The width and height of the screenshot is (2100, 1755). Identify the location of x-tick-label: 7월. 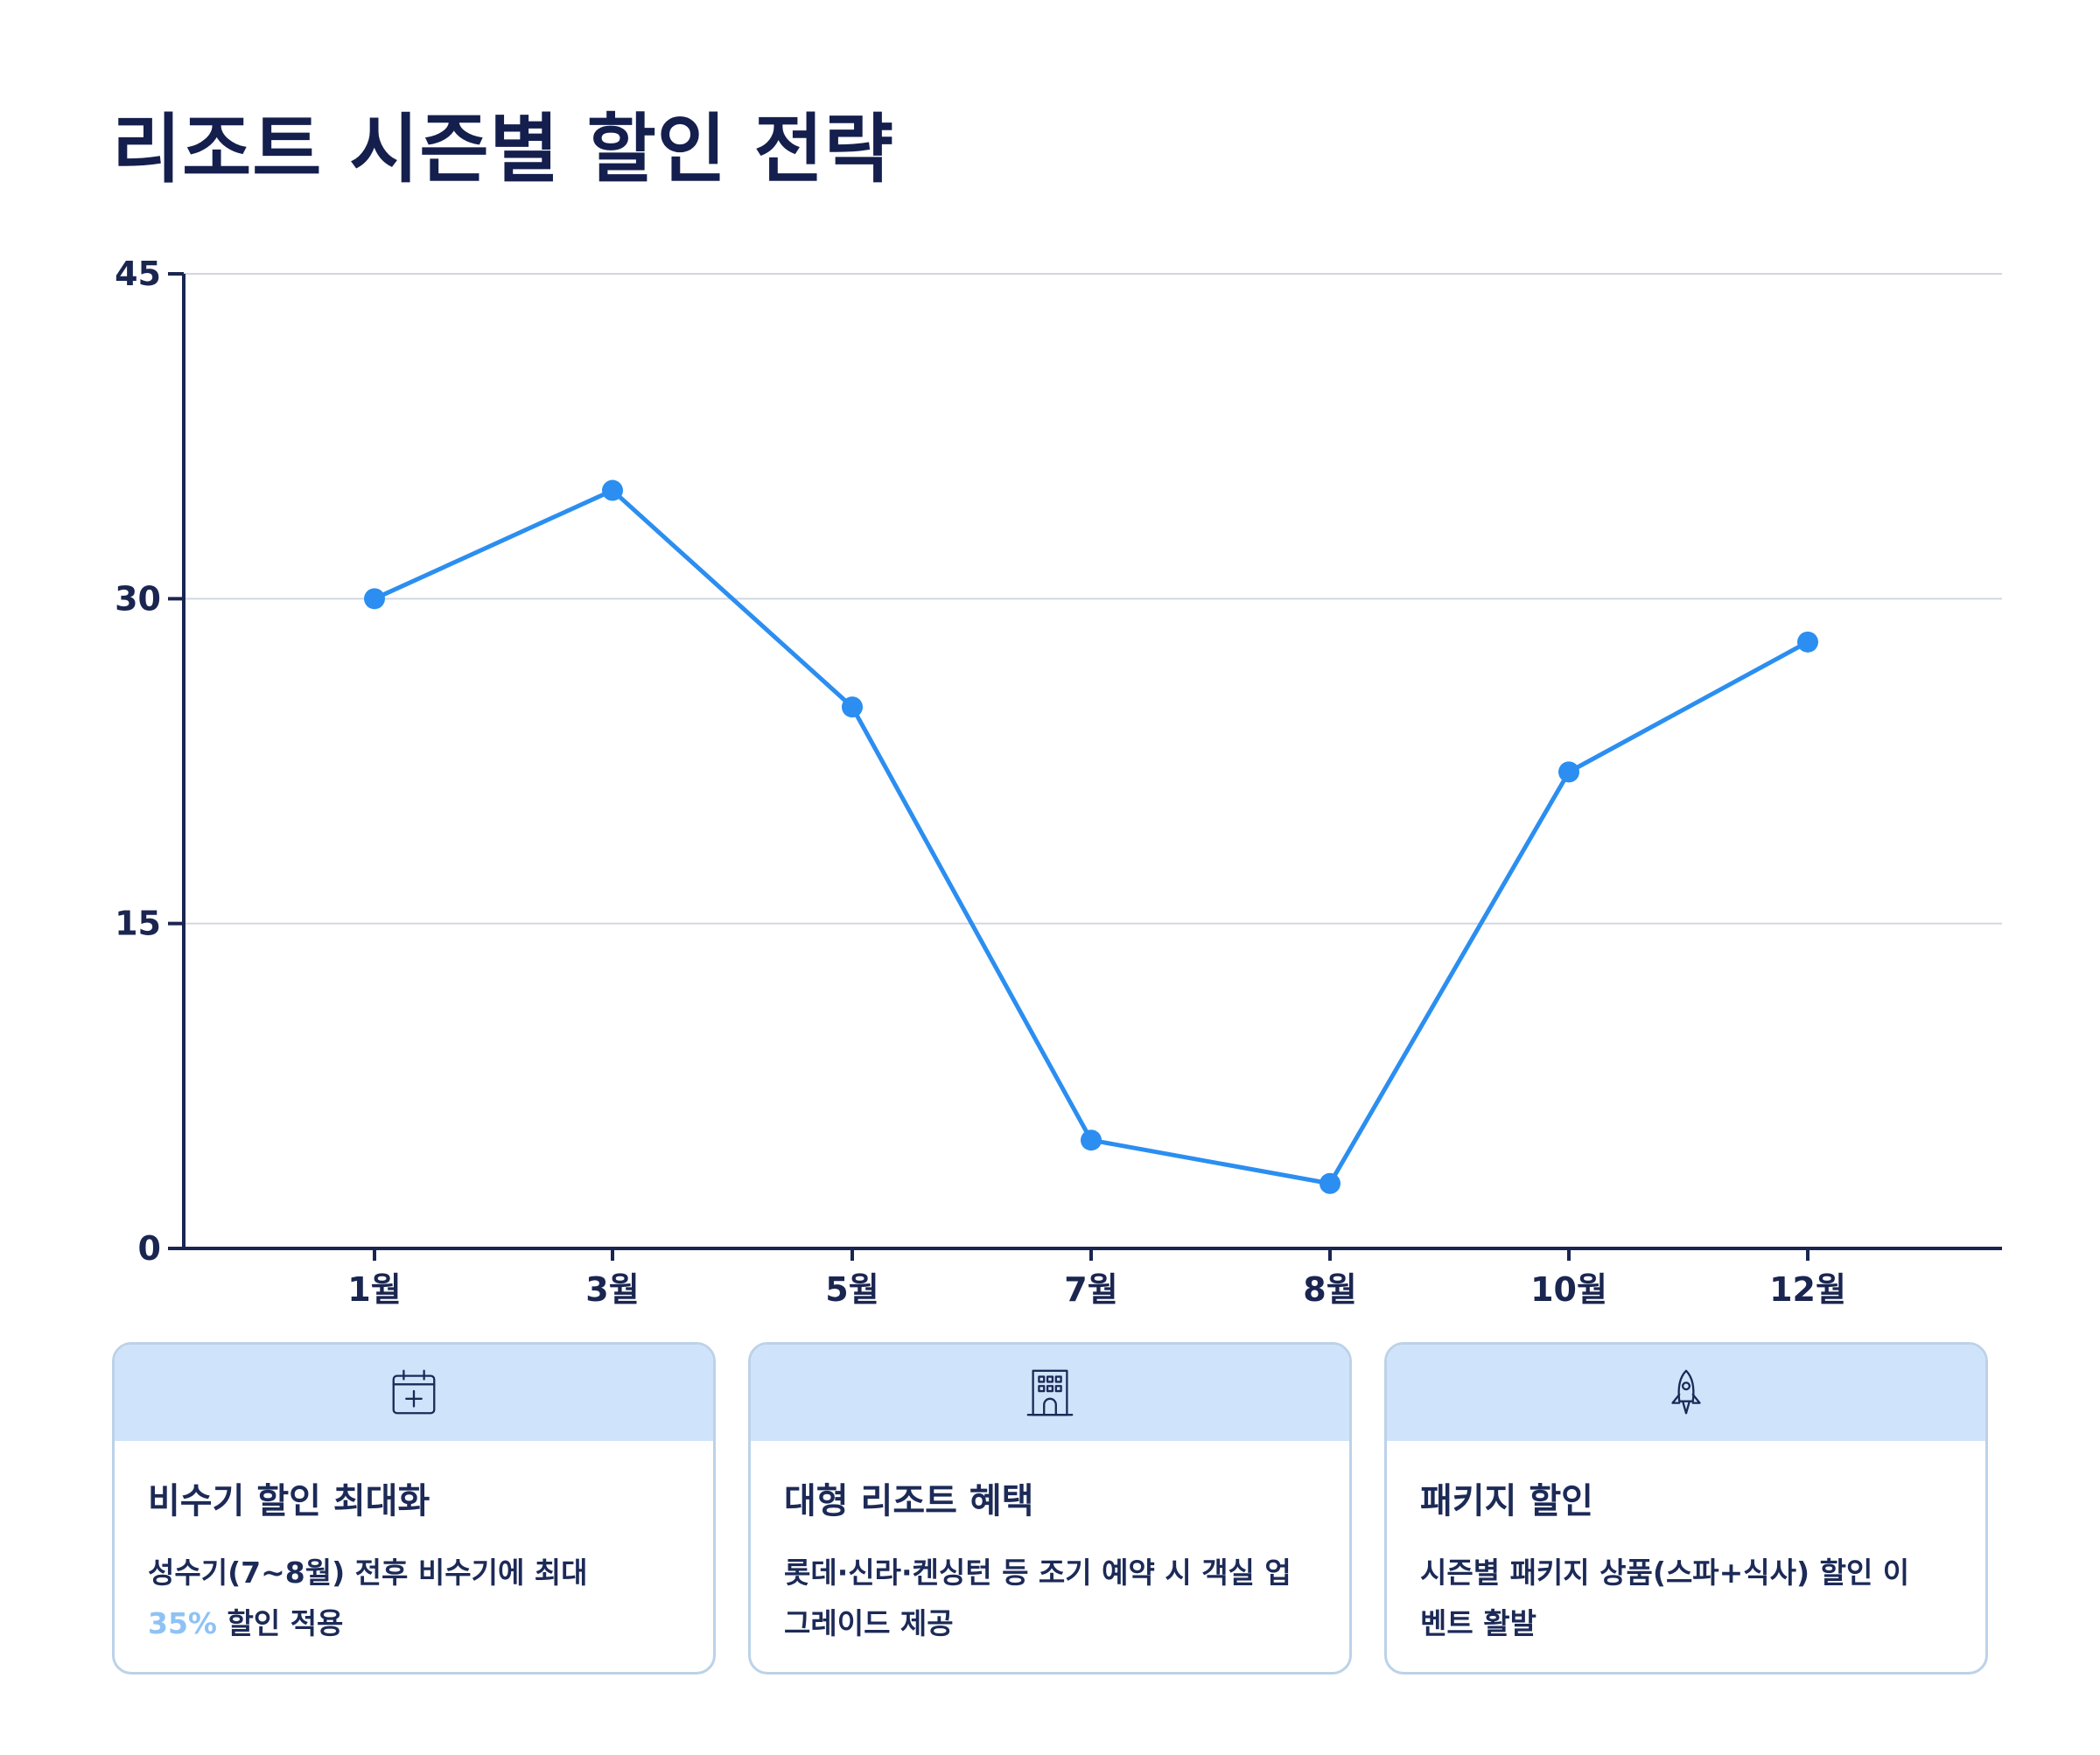
(1090, 1289).